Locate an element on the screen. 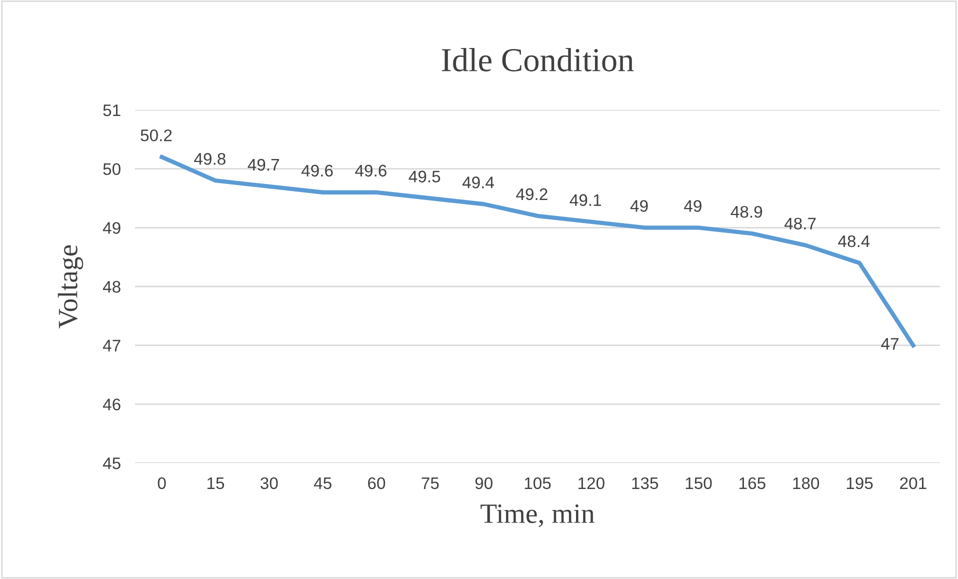 This screenshot has width=958, height=579. x-tick-label: 195 is located at coordinates (859, 483).